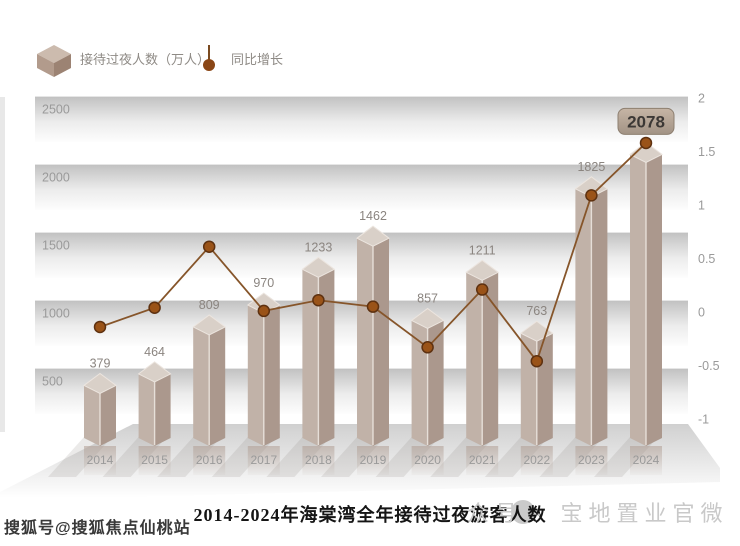 The height and width of the screenshot is (546, 740). What do you see at coordinates (209, 246) in the screenshot?
I see `growth-dot-2016` at bounding box center [209, 246].